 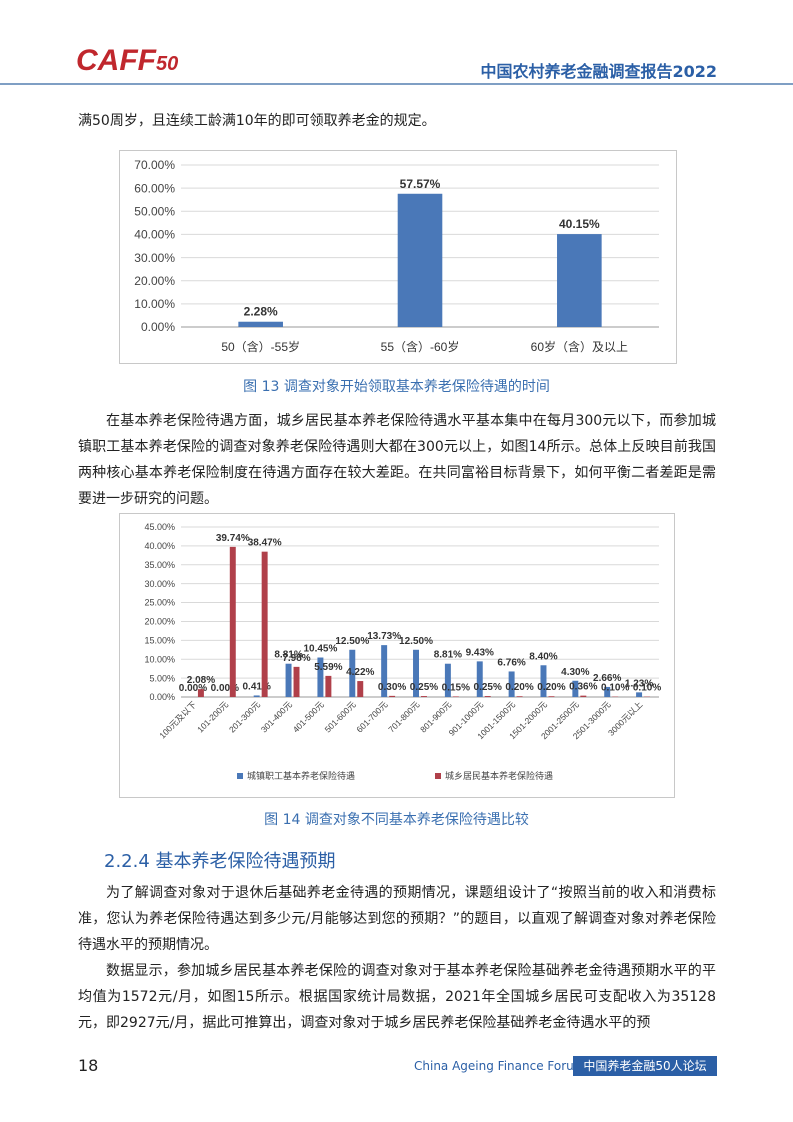 What do you see at coordinates (154, 188) in the screenshot?
I see `y-tick-label: 60.00%` at bounding box center [154, 188].